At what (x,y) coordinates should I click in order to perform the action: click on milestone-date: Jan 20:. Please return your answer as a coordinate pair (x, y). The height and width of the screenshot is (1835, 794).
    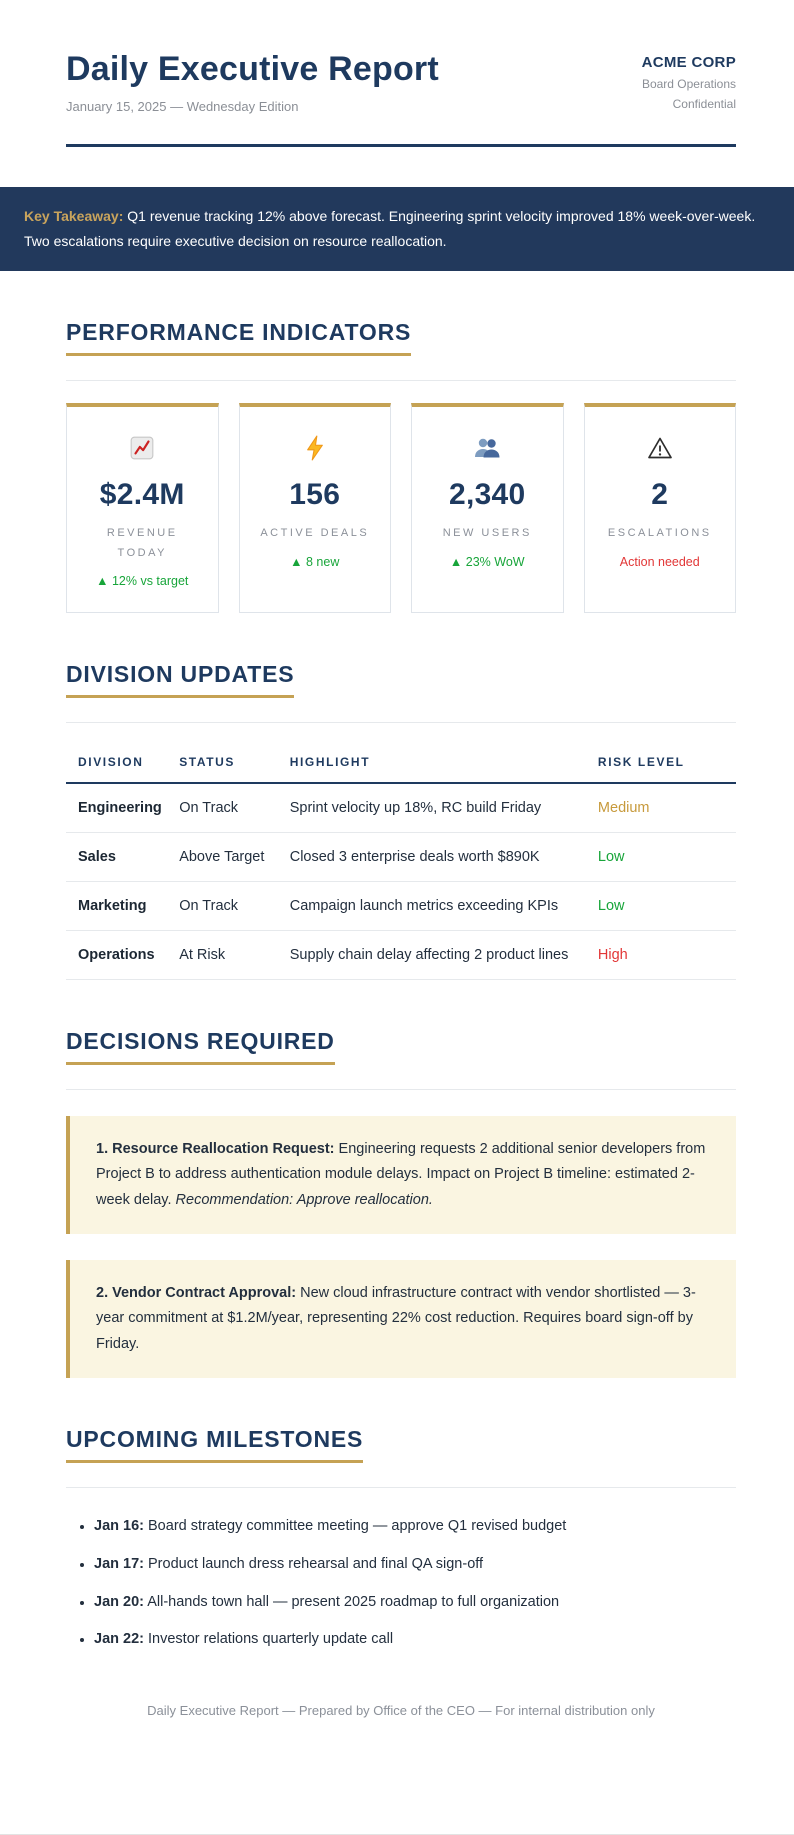
    Looking at the image, I should click on (119, 1601).